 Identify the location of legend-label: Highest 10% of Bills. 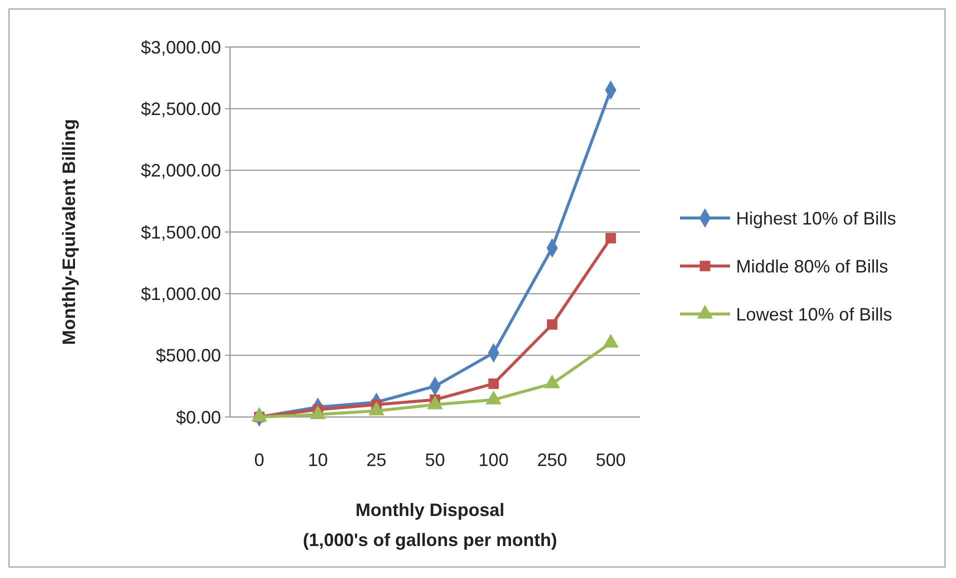
(816, 218).